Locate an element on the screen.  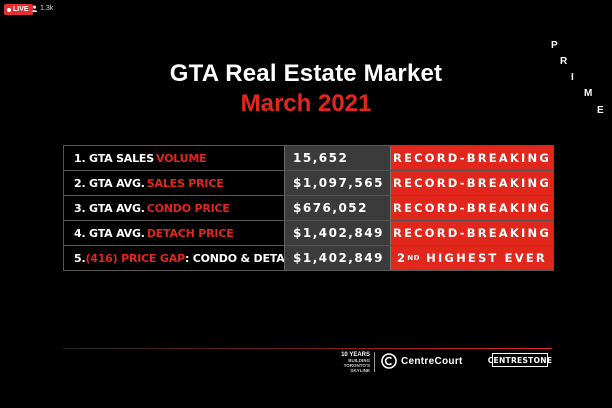
centrecourt-logo-icon is located at coordinates (389, 361).